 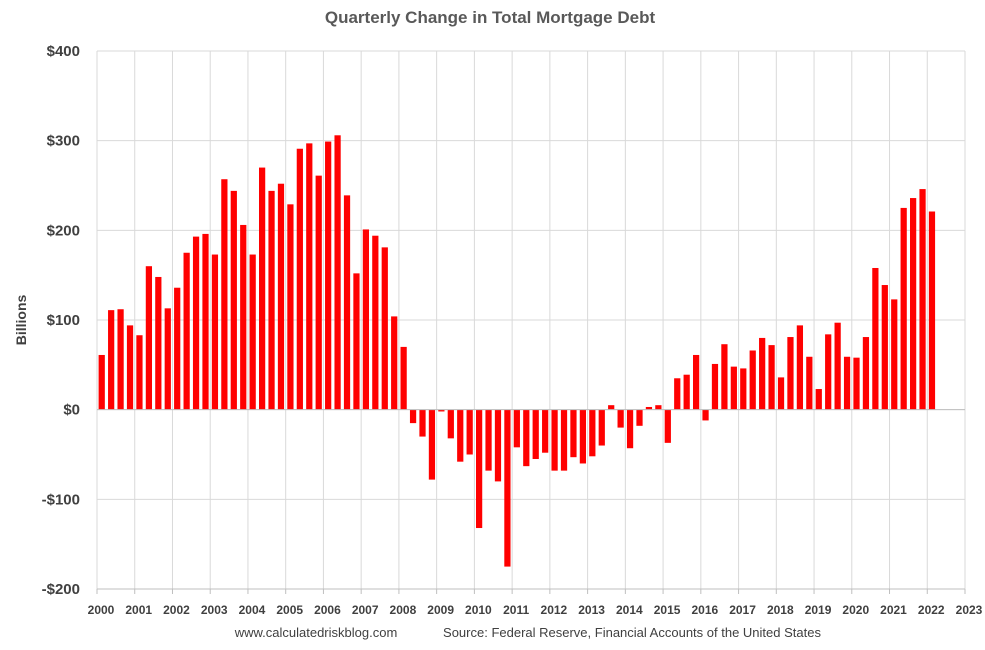 What do you see at coordinates (63, 51) in the screenshot?
I see `y-tick-label: $400` at bounding box center [63, 51].